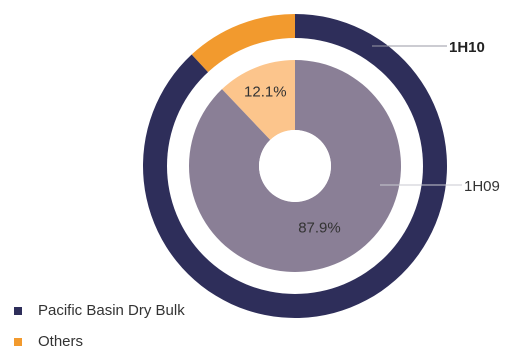 This screenshot has height=351, width=516. Describe the element at coordinates (229, 3) in the screenshot. I see `outer-label-others: 11.9%` at that location.